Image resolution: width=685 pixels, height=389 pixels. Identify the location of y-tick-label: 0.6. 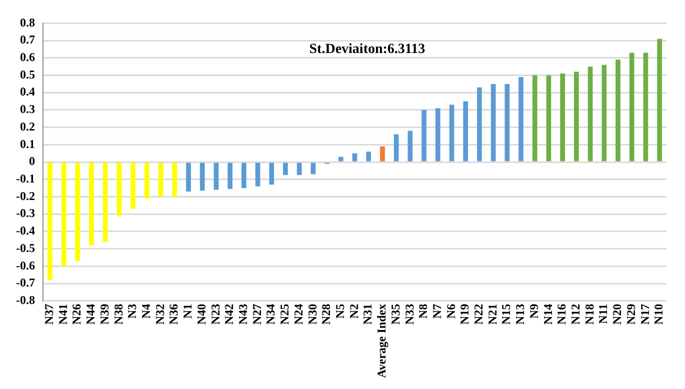
(27, 57).